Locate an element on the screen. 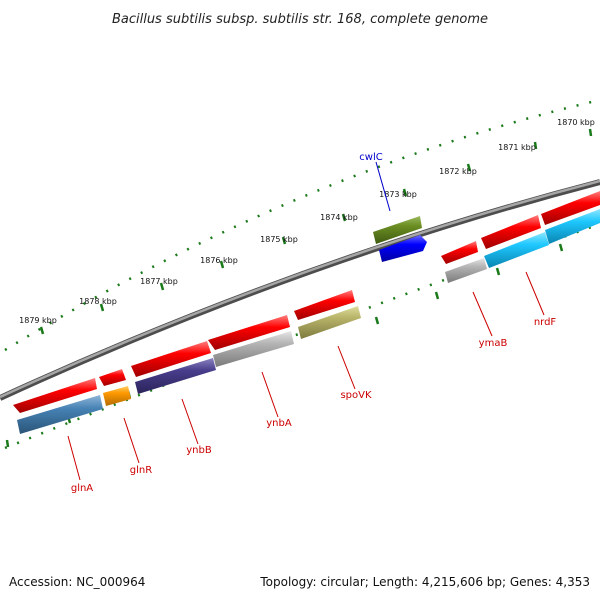 This screenshot has height=600, width=600. ynbb-arrow is located at coordinates (175, 376).